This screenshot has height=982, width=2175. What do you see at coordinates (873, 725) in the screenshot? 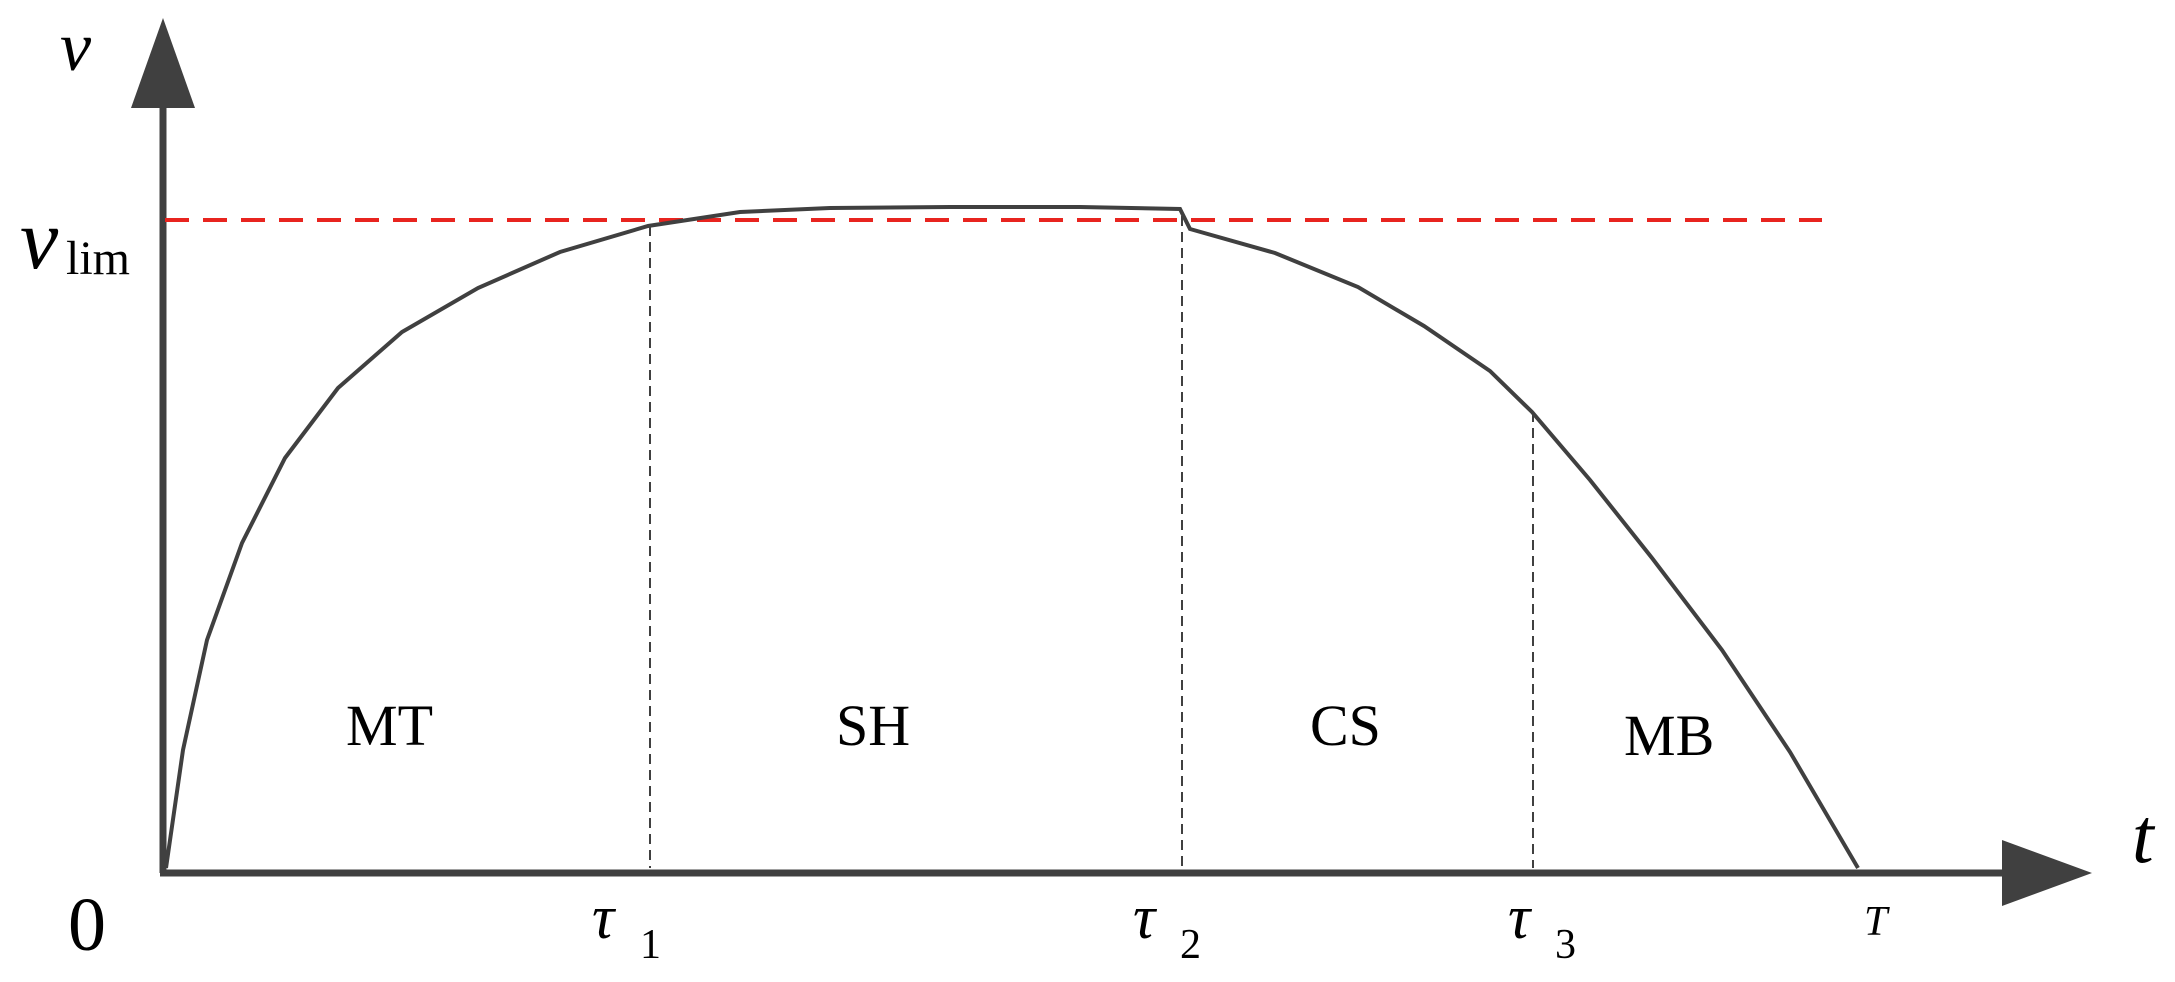
I see `phase-label-sh: SH` at bounding box center [873, 725].